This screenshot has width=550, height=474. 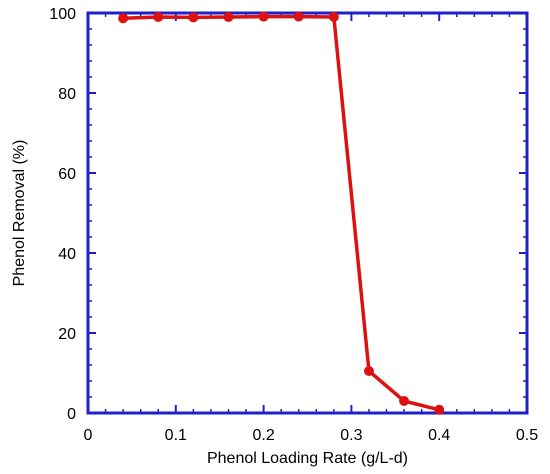 I want to click on y-tick-label: 20, so click(x=67, y=334).